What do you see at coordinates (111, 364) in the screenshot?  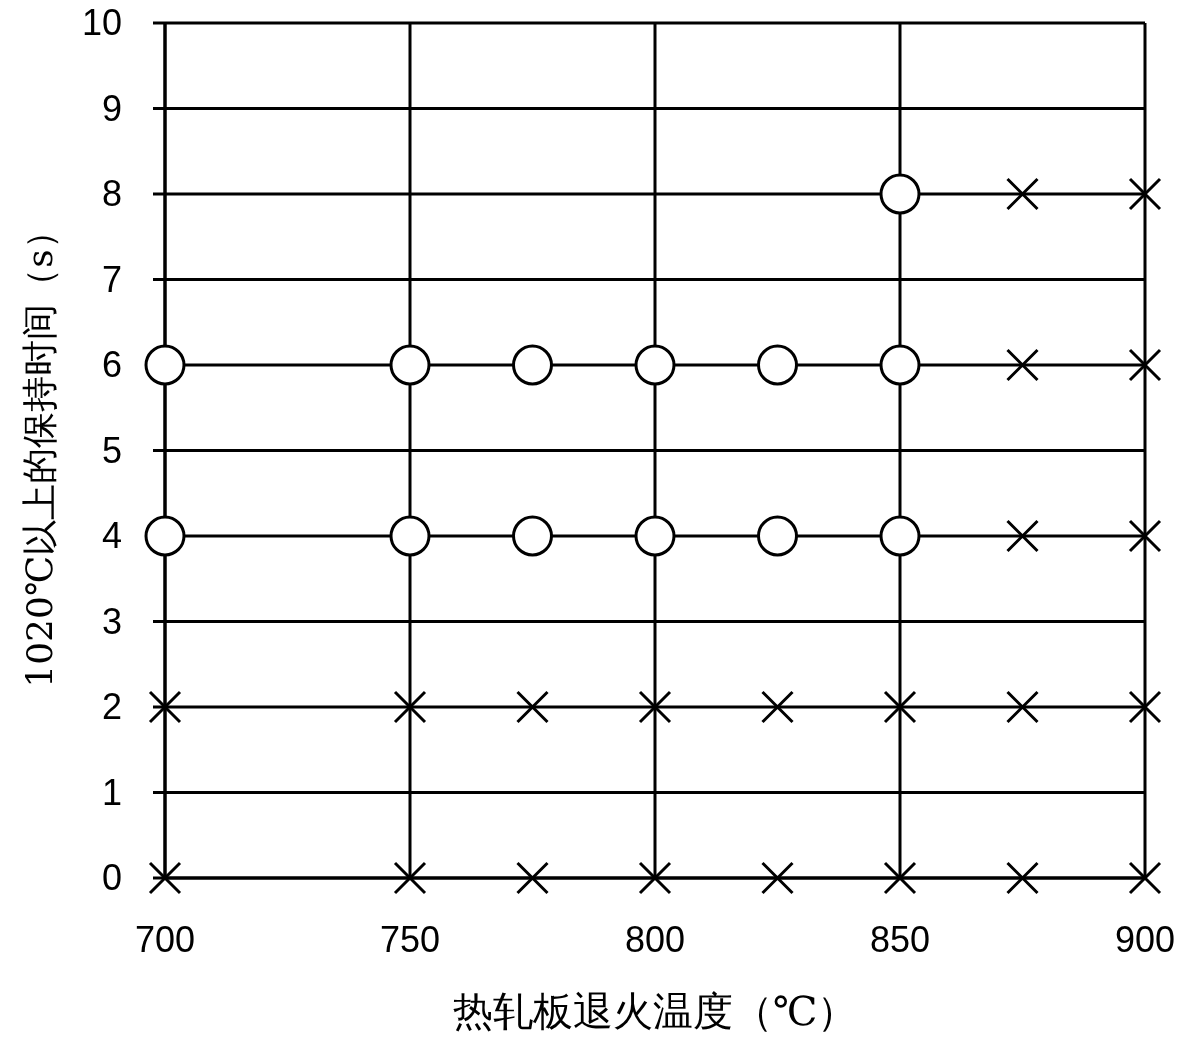 I see `y-tick-label: 6` at bounding box center [111, 364].